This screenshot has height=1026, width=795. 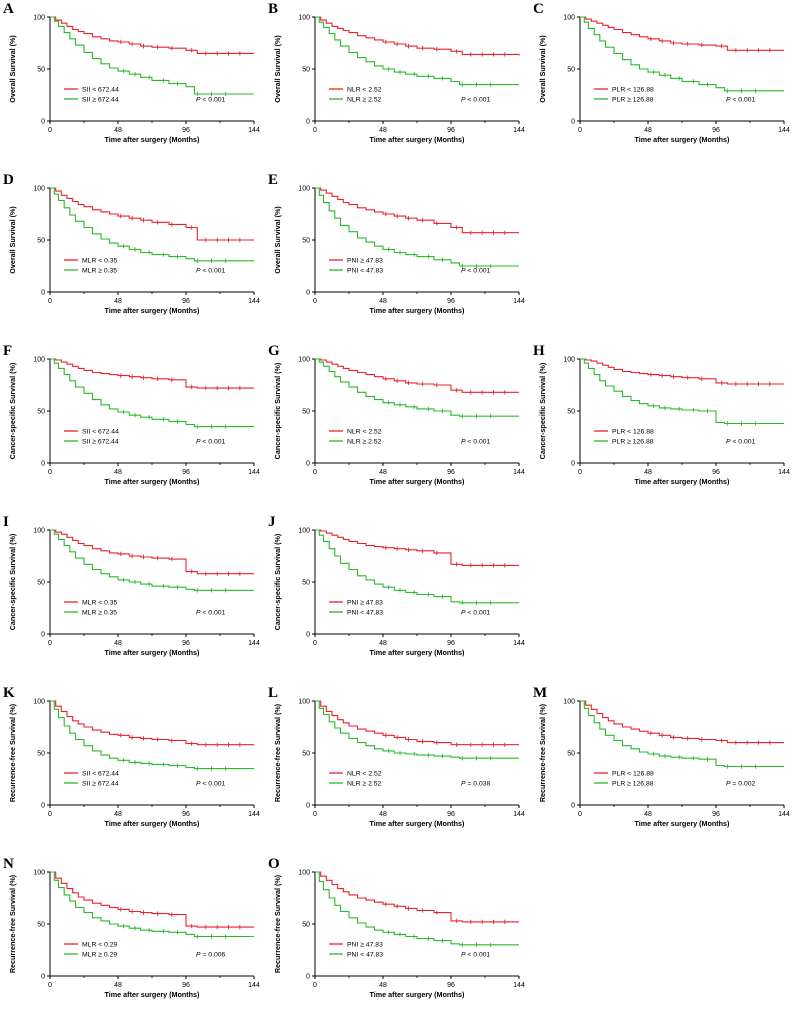 I want to click on legend-item-green: PNI < 47.83, so click(x=356, y=612).